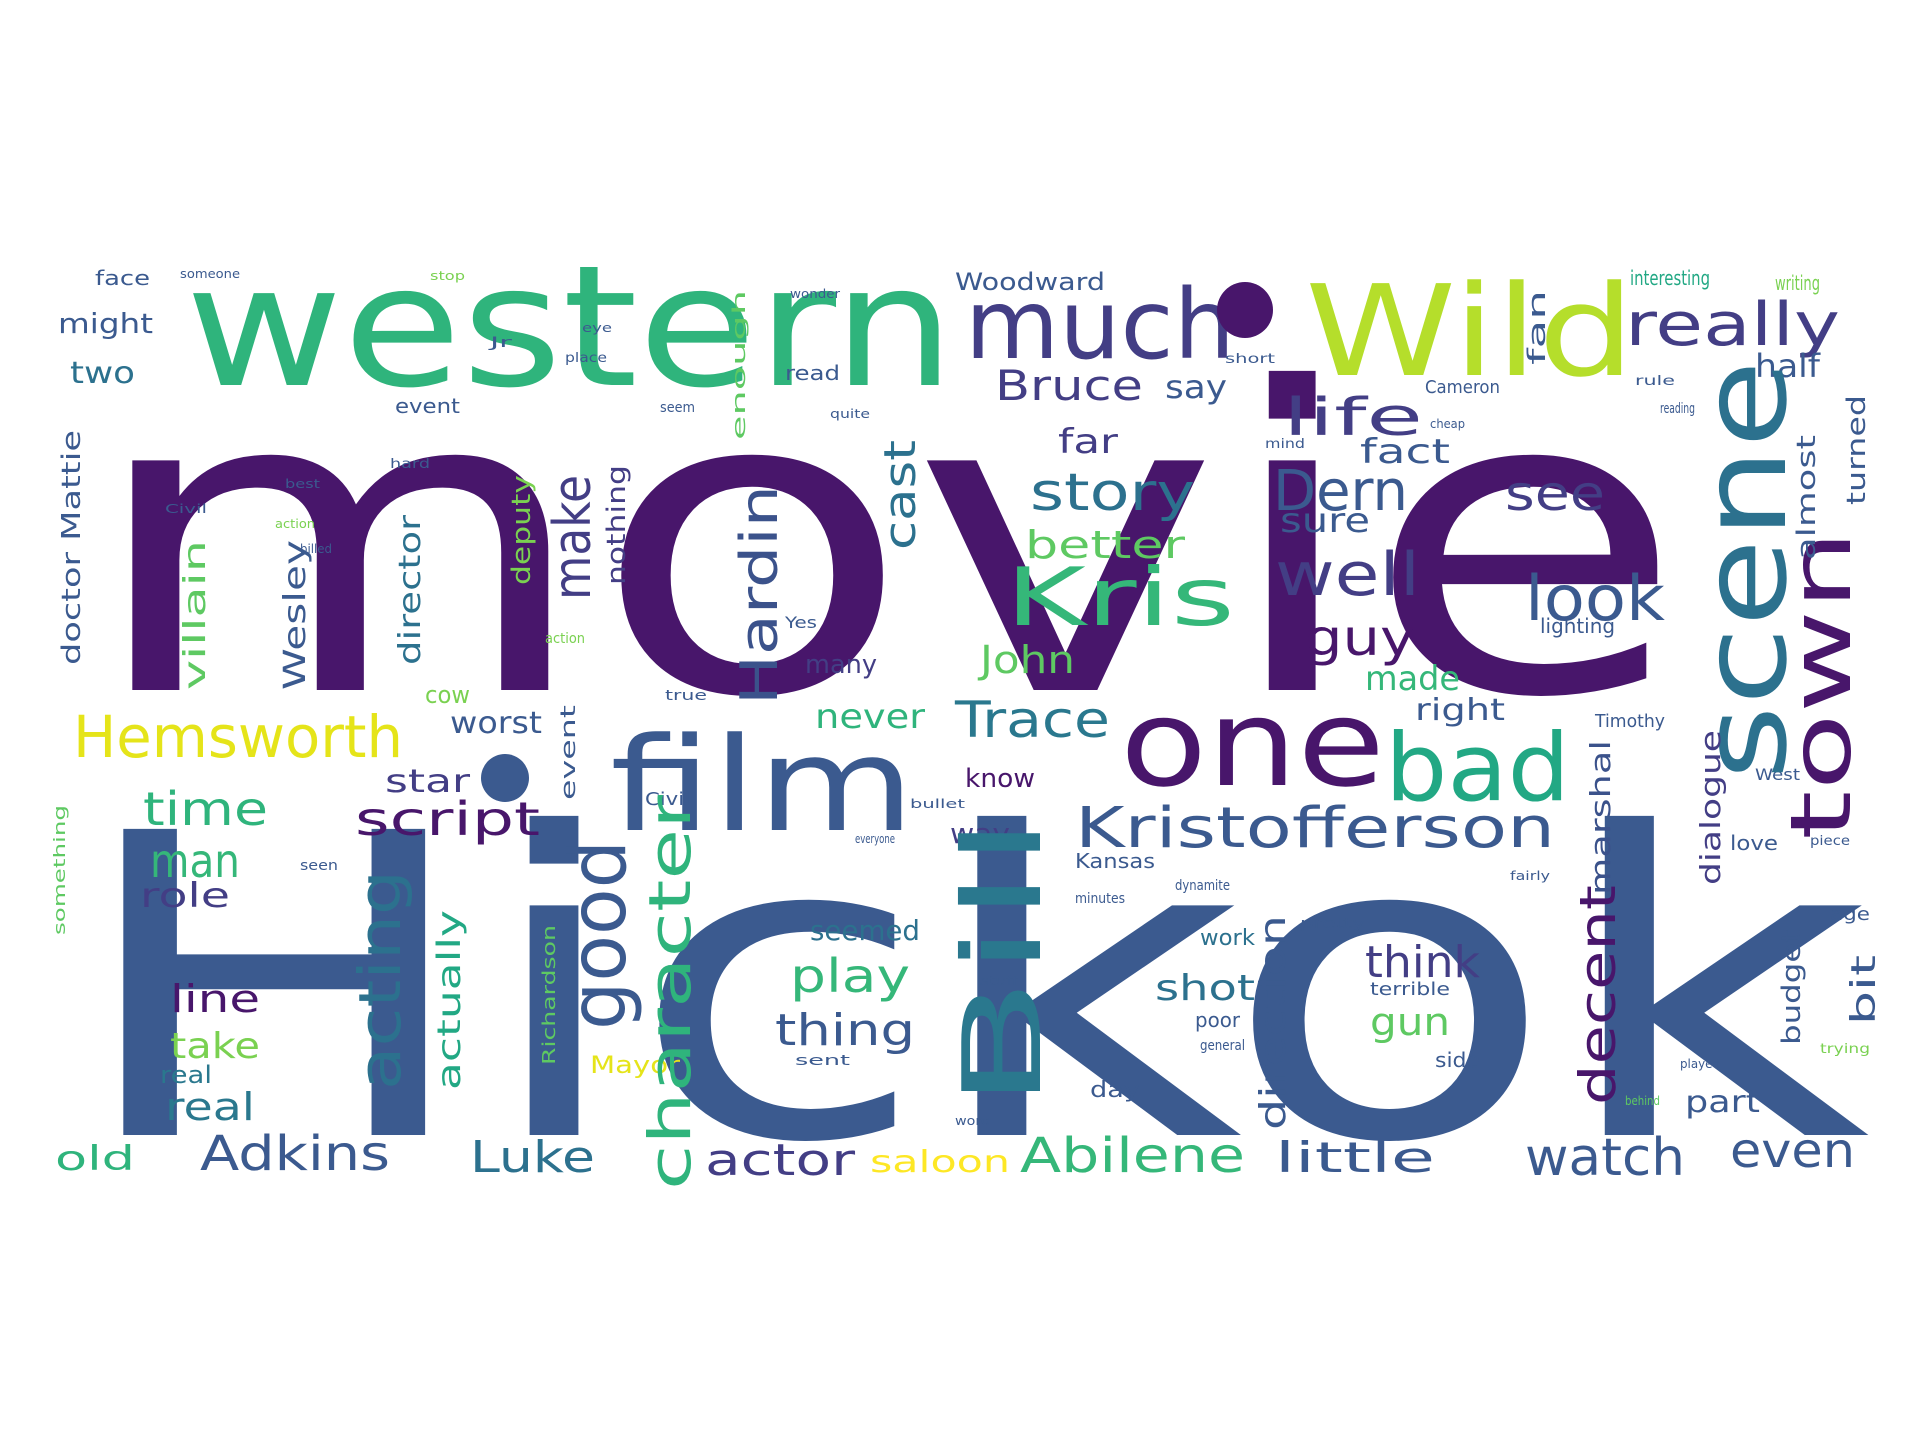 This screenshot has height=1440, width=1920. What do you see at coordinates (1710, 807) in the screenshot?
I see `word-dialogue: dialogue` at bounding box center [1710, 807].